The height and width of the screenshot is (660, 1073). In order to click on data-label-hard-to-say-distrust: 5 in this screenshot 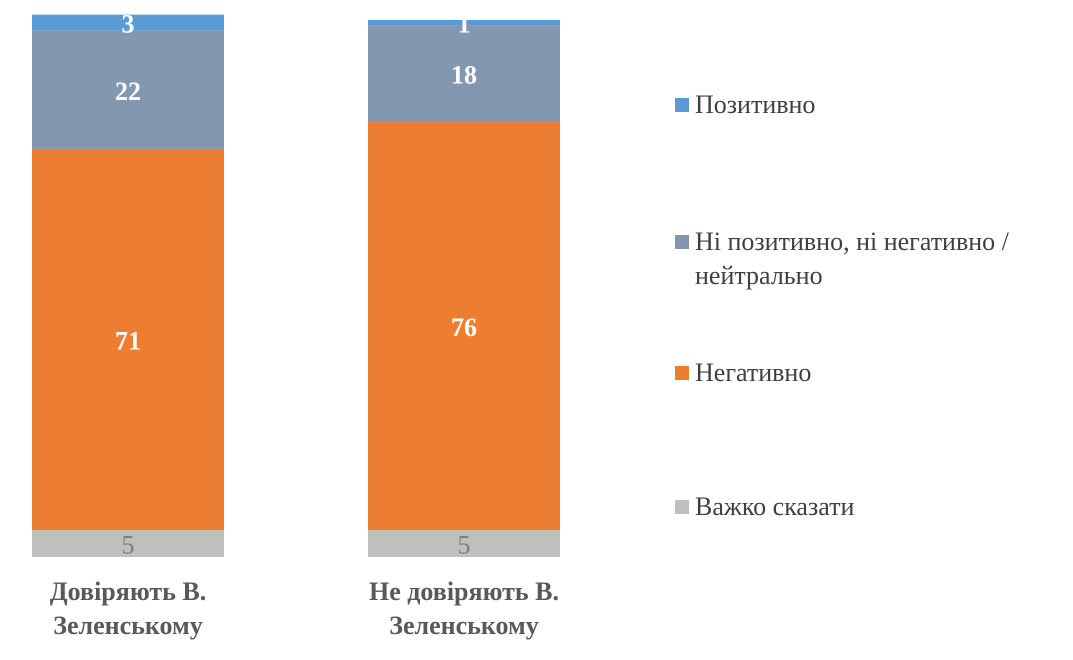, I will do `click(464, 545)`.